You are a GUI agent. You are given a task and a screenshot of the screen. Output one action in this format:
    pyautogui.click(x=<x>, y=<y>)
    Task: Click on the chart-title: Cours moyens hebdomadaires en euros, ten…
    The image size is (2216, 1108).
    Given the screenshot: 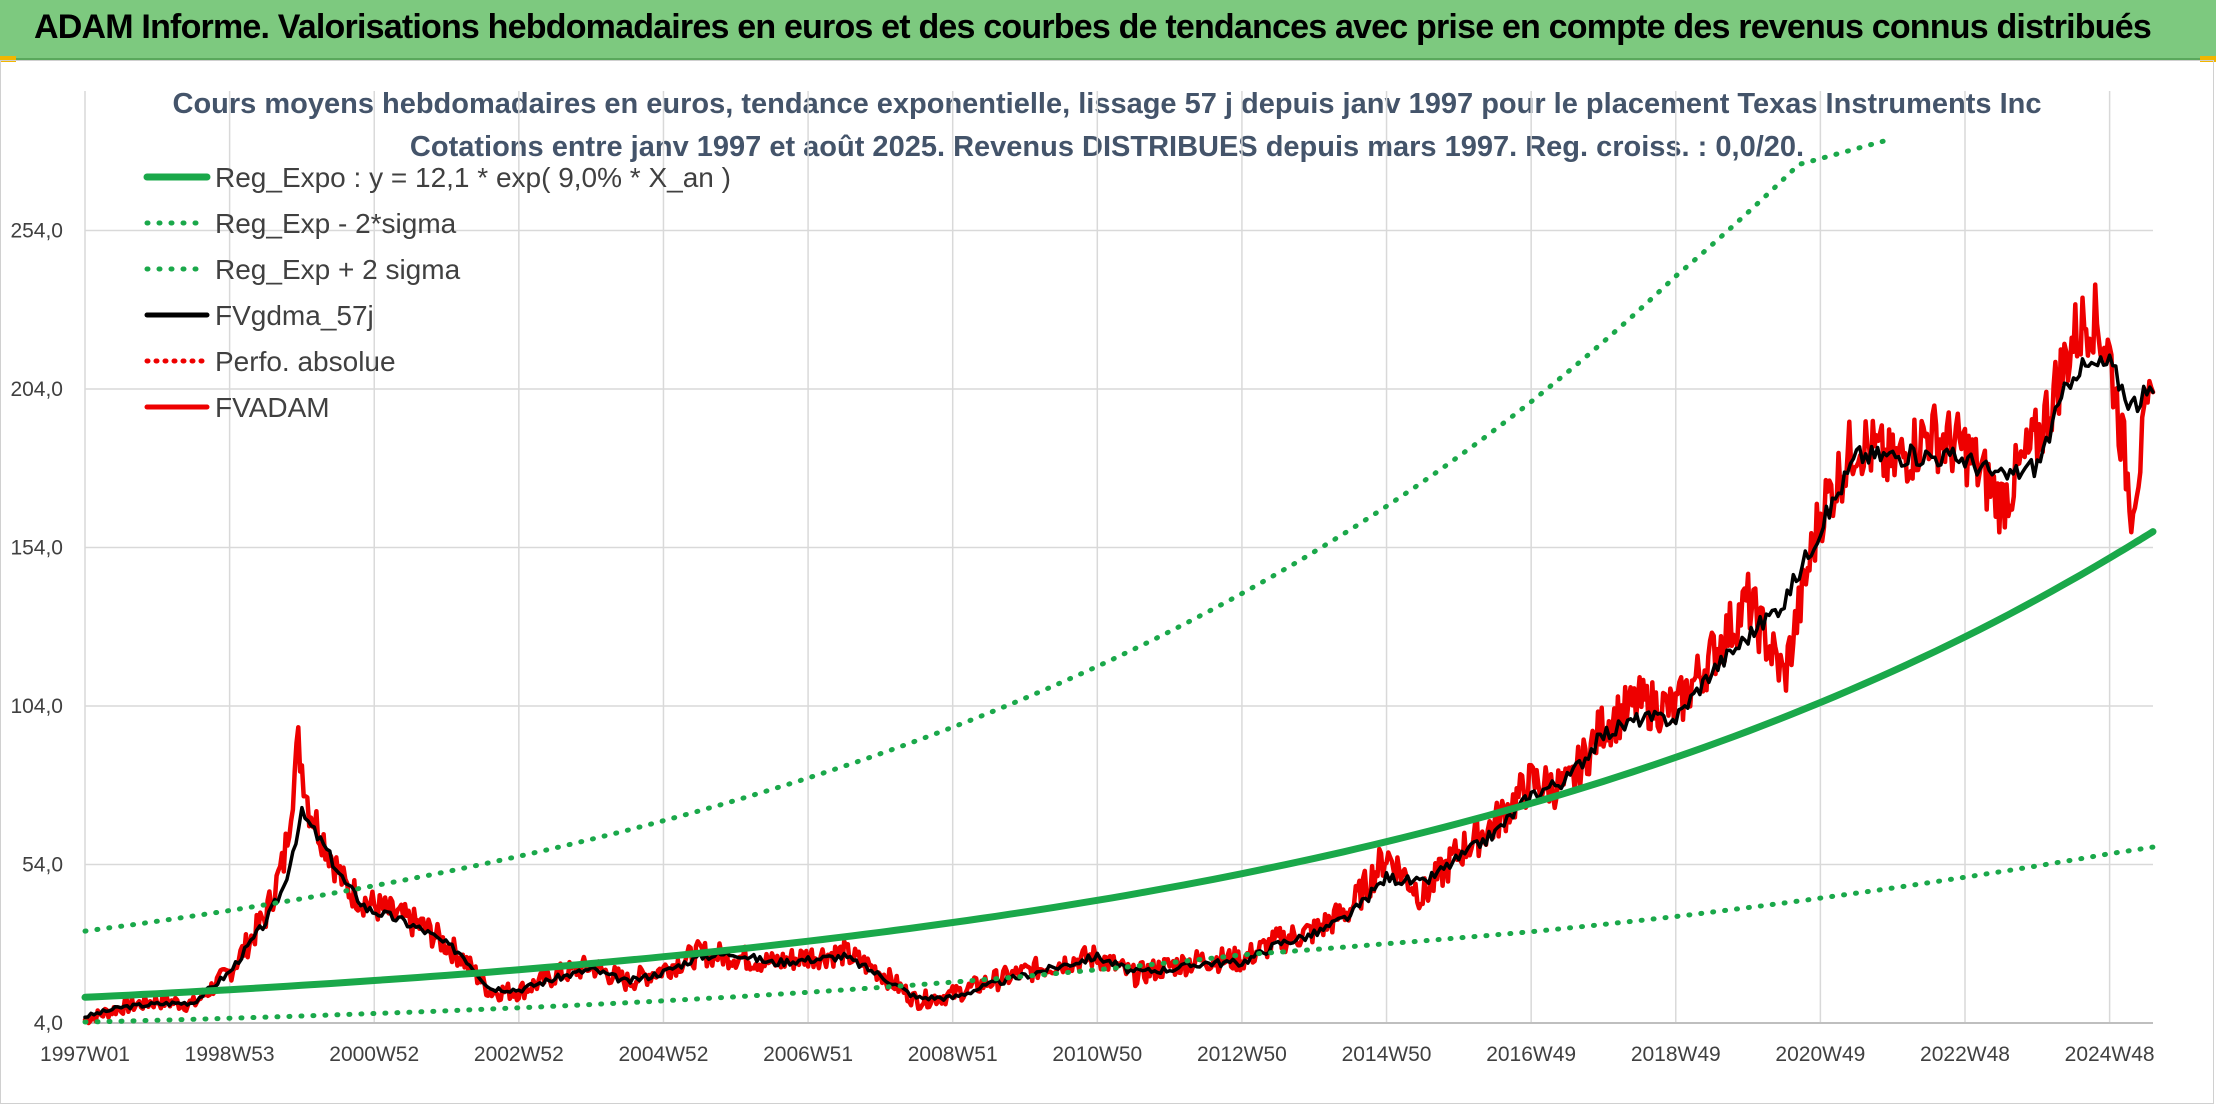 What is the action you would take?
    pyautogui.click(x=1107, y=104)
    